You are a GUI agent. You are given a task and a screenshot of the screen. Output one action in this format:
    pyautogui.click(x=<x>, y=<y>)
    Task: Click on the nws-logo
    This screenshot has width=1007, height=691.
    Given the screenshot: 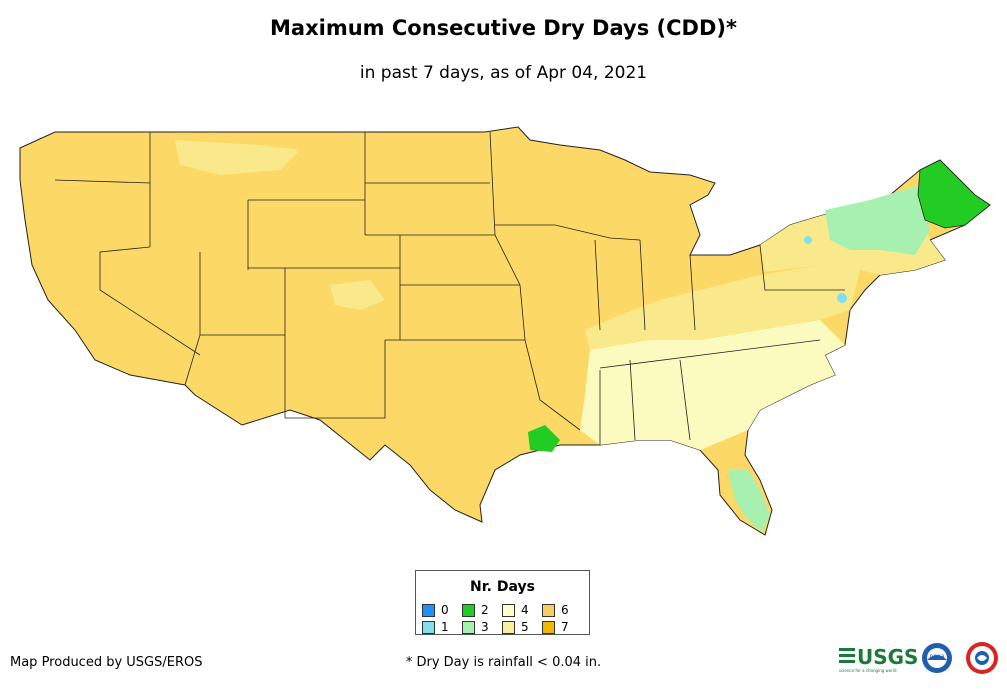 What is the action you would take?
    pyautogui.click(x=982, y=658)
    